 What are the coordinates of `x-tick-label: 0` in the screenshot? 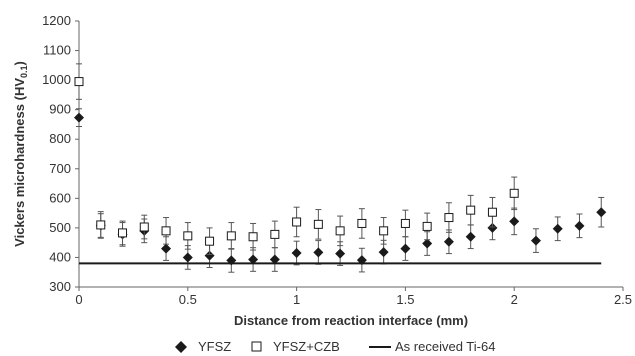 It's located at (78, 299).